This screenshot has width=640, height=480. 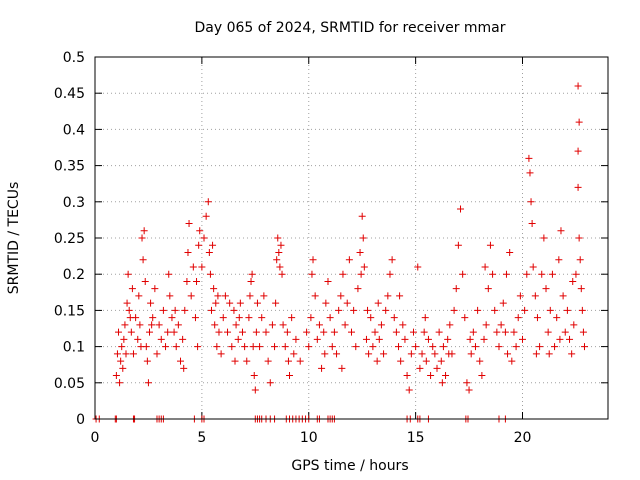 What do you see at coordinates (309, 438) in the screenshot?
I see `x-tick-label: 10` at bounding box center [309, 438].